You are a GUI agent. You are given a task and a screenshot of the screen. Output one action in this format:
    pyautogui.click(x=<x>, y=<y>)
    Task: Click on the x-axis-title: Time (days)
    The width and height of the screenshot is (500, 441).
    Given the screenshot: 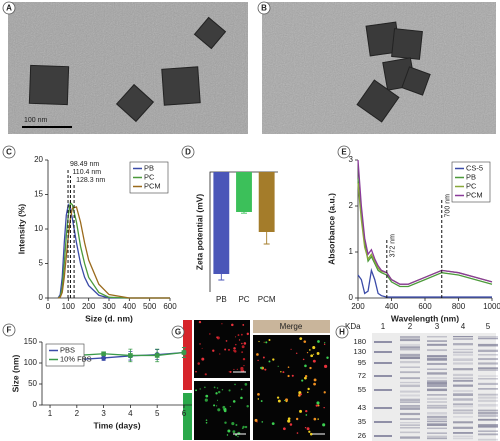 What is the action you would take?
    pyautogui.click(x=116, y=425)
    